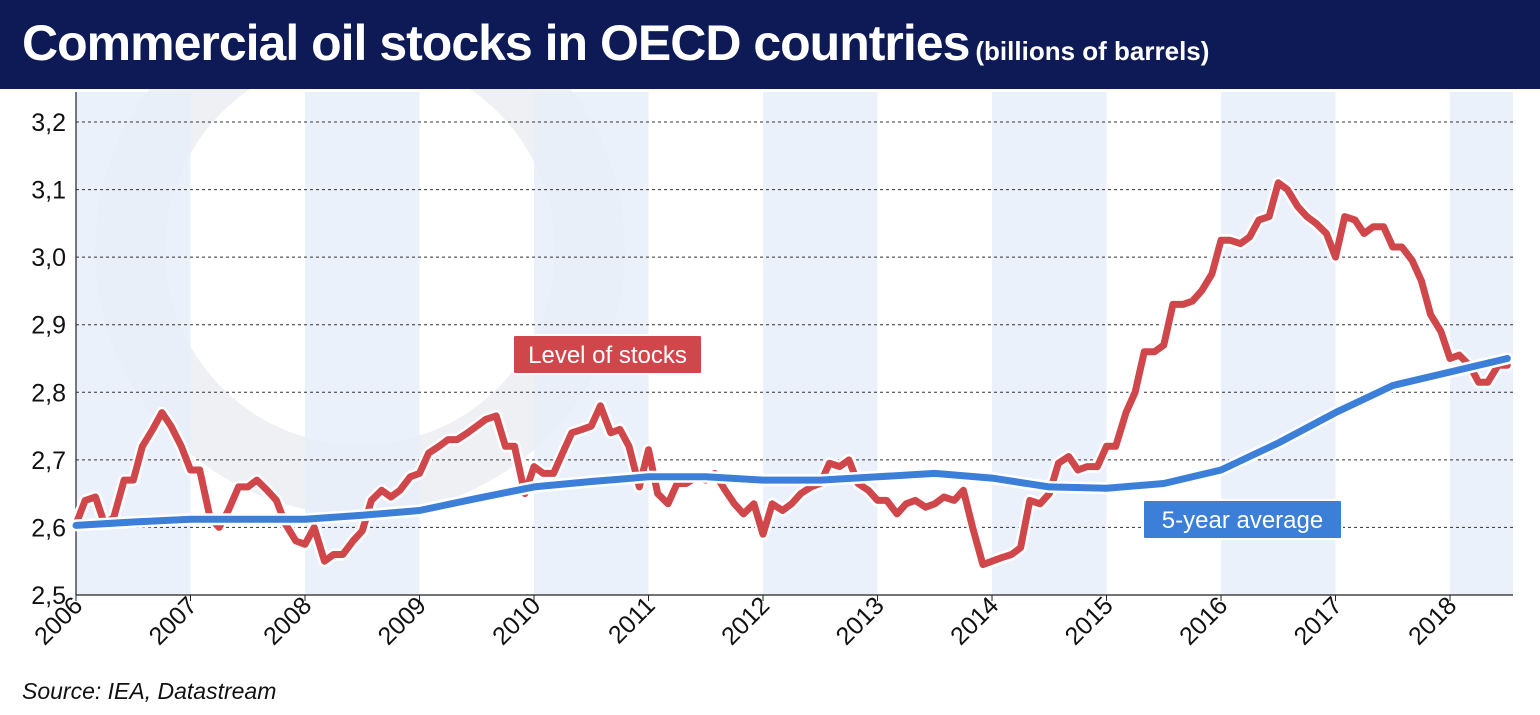 This screenshot has height=715, width=1540. I want to click on x-tick-label: 2014, so click(974, 620).